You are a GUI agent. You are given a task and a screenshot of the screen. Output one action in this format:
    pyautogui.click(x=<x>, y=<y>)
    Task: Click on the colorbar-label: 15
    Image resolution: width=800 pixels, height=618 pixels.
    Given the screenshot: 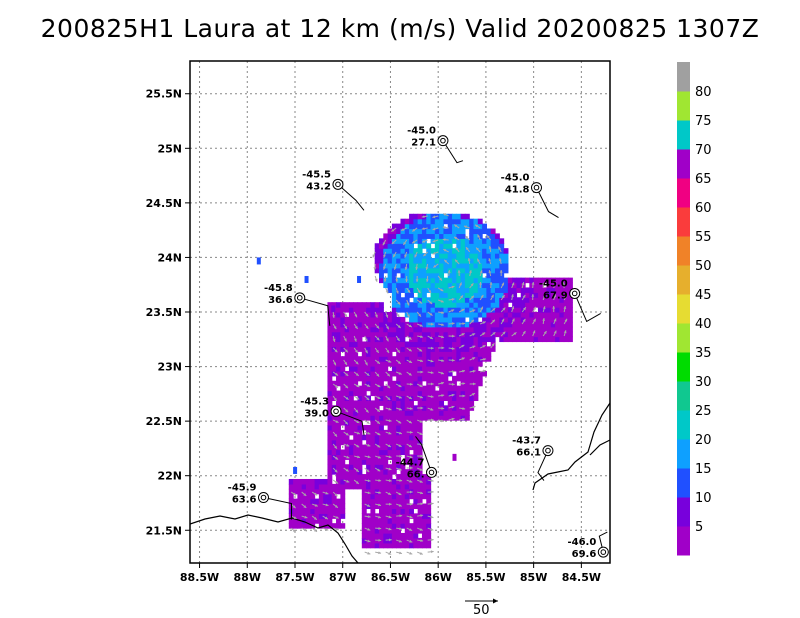 What is the action you would take?
    pyautogui.click(x=703, y=469)
    